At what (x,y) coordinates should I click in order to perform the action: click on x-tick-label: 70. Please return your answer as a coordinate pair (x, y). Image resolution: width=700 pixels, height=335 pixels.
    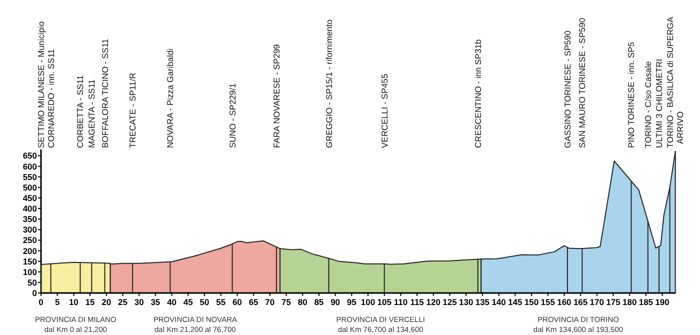
    Looking at the image, I should click on (270, 302).